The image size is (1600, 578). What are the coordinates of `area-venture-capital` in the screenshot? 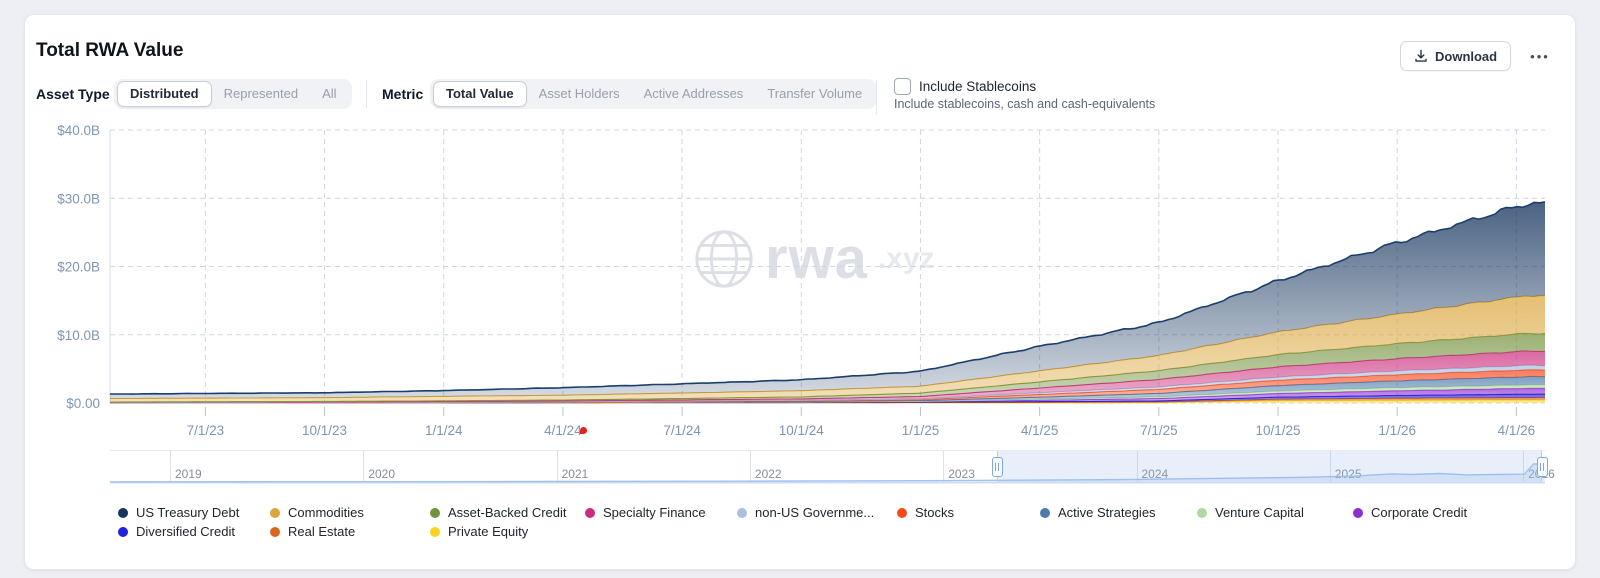 It's located at (827, 393).